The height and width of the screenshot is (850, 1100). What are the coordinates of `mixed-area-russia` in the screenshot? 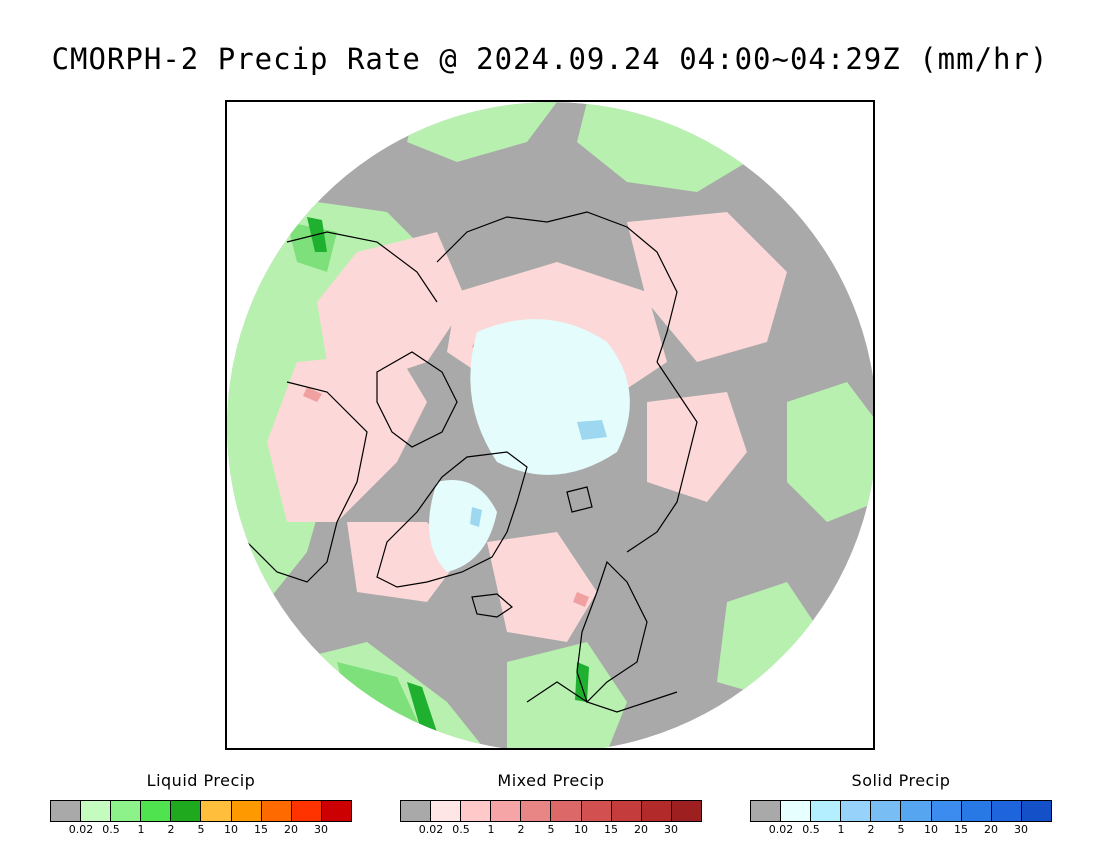 It's located at (697, 447).